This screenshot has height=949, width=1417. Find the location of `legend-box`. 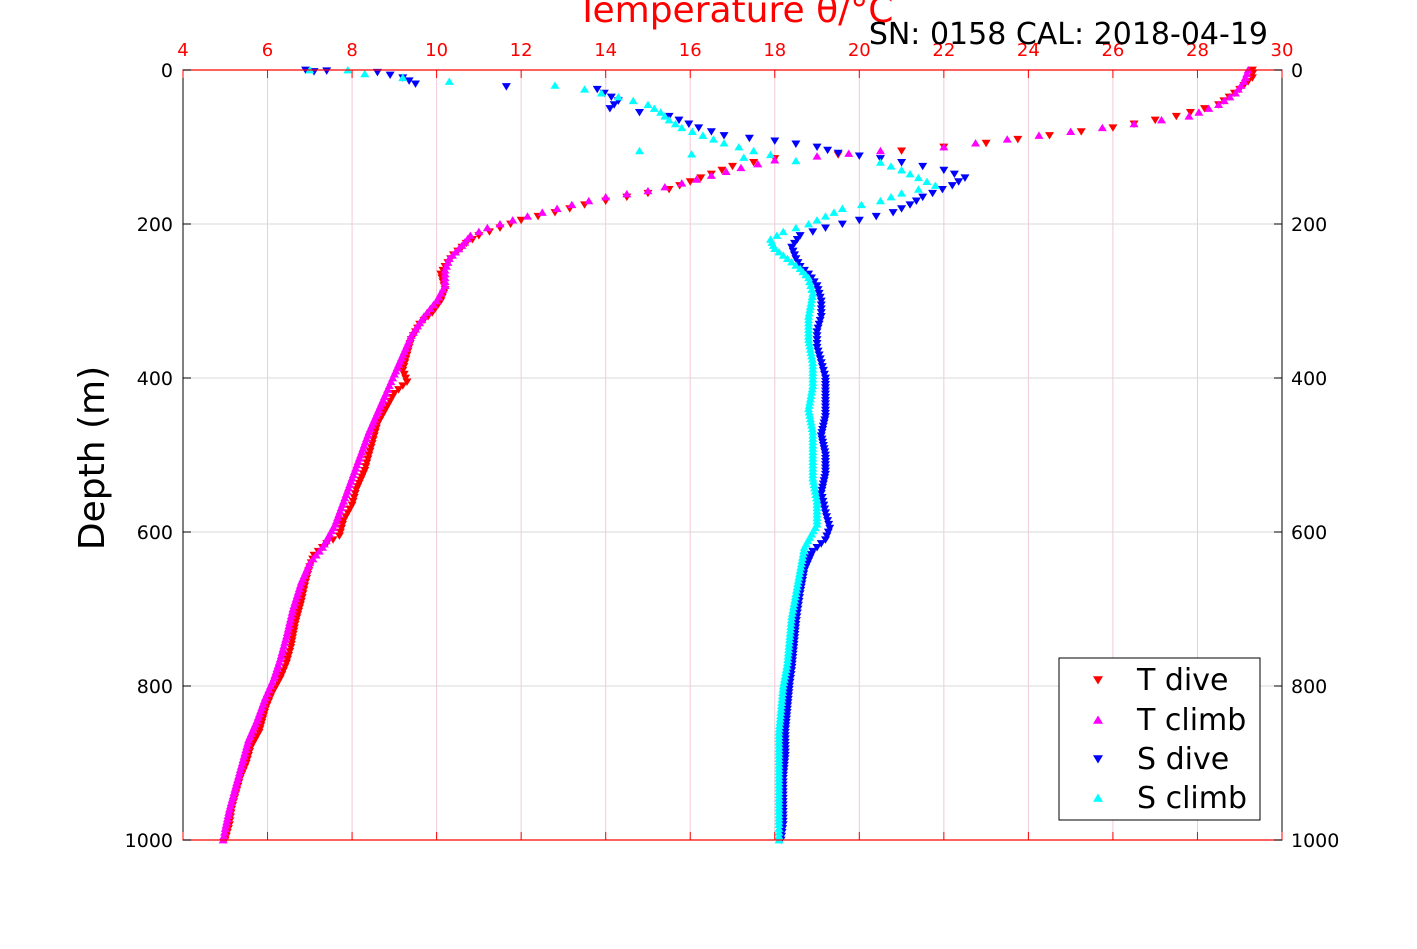

legend-box is located at coordinates (1159, 739).